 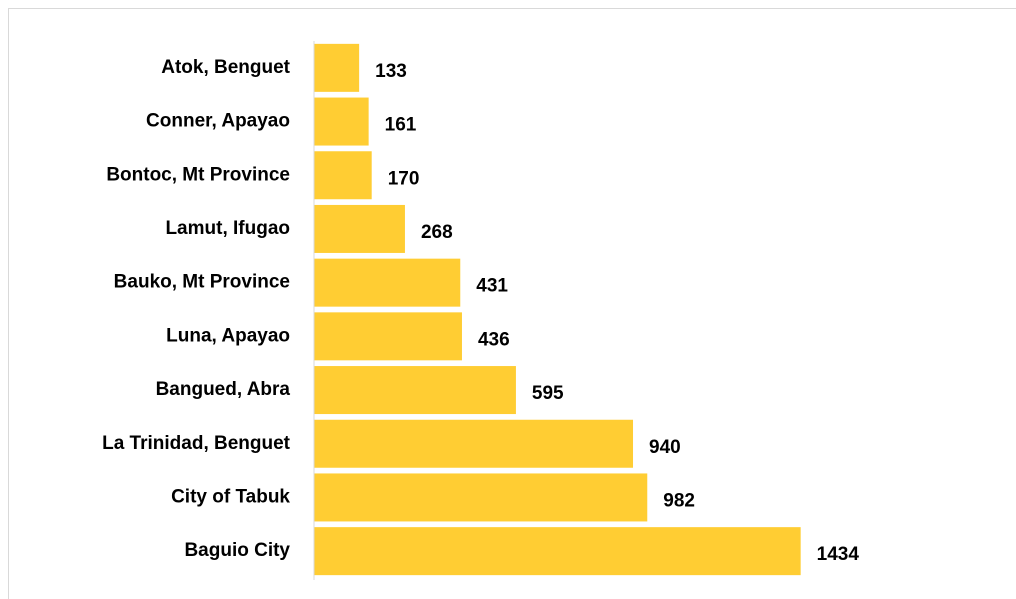 What do you see at coordinates (401, 125) in the screenshot?
I see `data-label: 161` at bounding box center [401, 125].